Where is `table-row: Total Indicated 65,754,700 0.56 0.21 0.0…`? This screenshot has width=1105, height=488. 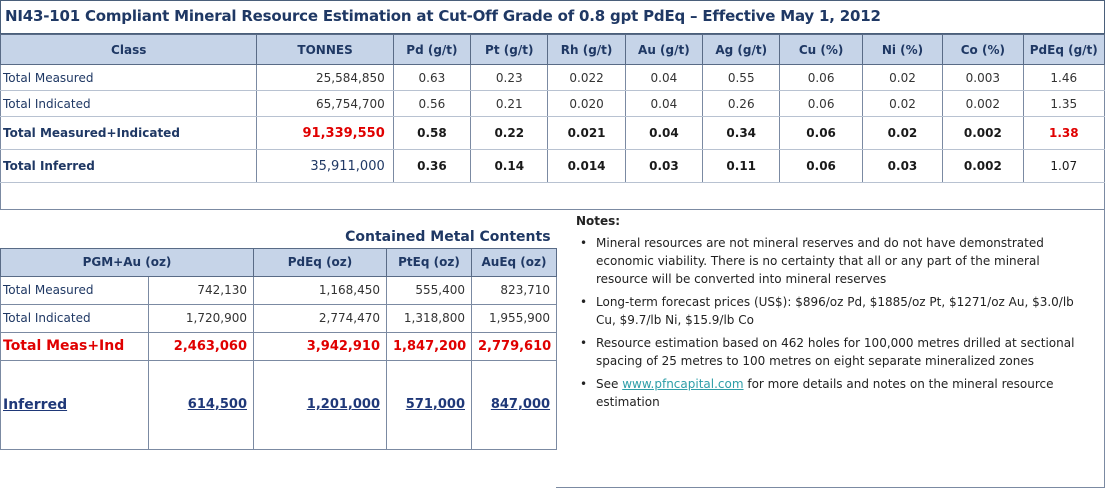 table-row: Total Indicated 65,754,700 0.56 0.21 0.0… is located at coordinates (552, 103).